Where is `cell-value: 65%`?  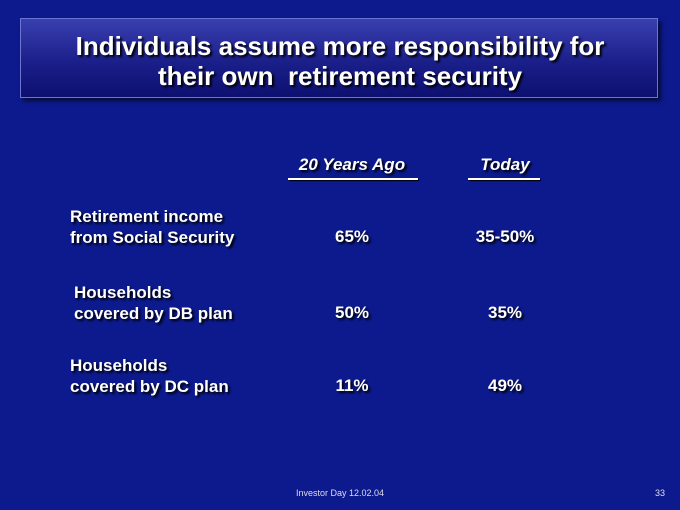
cell-value: 65% is located at coordinates (352, 236).